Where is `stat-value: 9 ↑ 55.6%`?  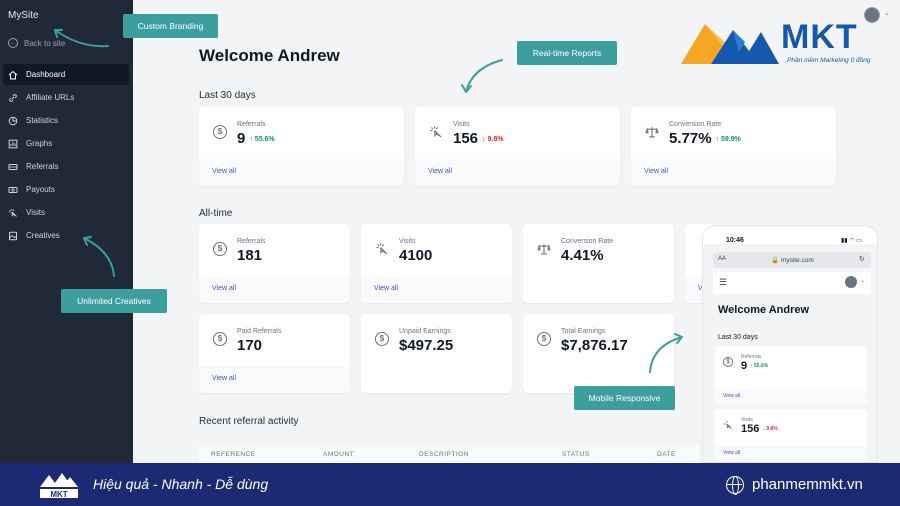
stat-value: 9 ↑ 55.6% is located at coordinates (256, 138).